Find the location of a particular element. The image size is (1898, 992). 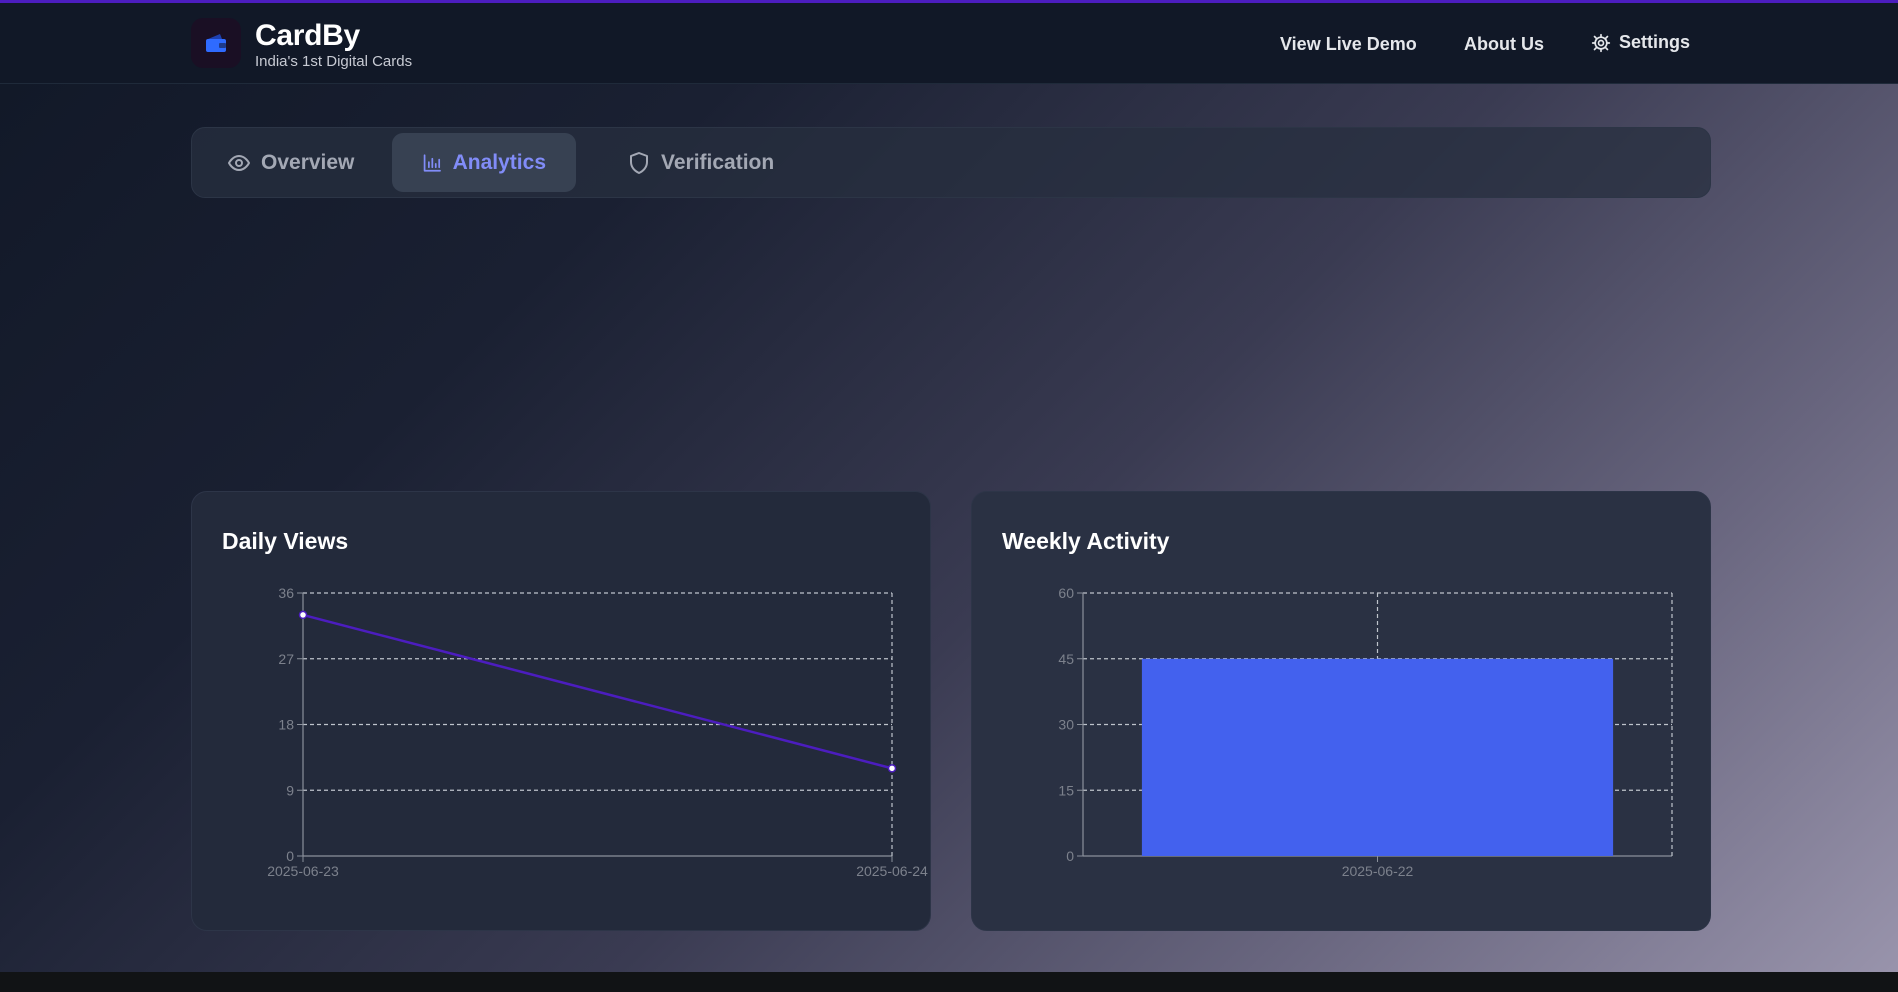

nav-settings: Settings is located at coordinates (1640, 42).